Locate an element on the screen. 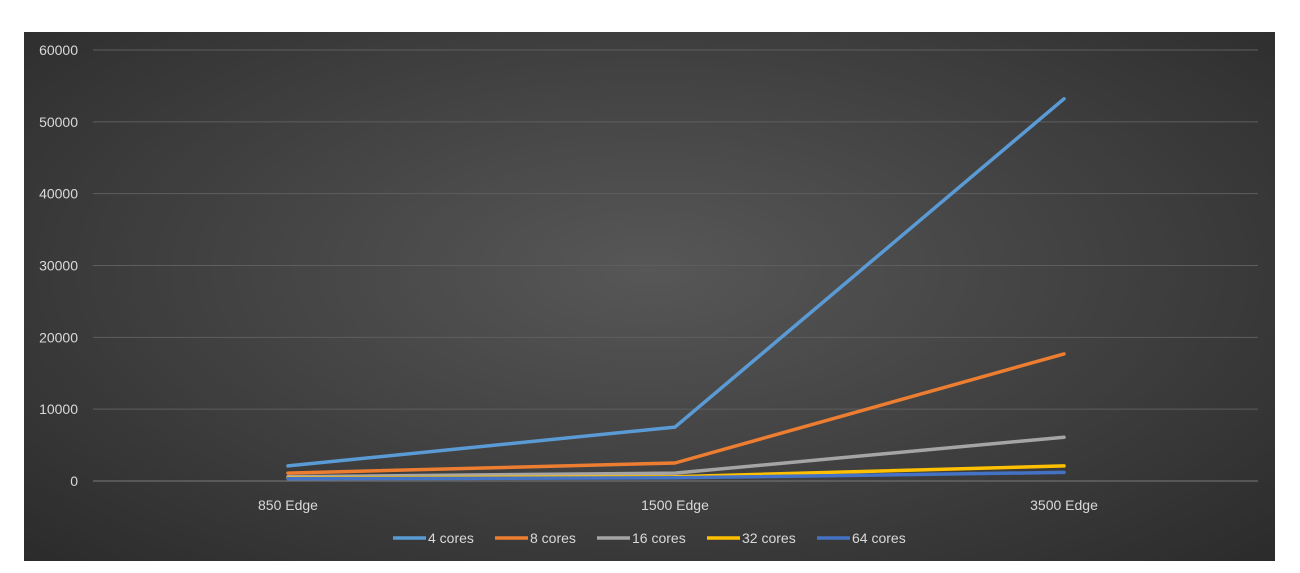  y-tick-label: 60000 is located at coordinates (58, 50).